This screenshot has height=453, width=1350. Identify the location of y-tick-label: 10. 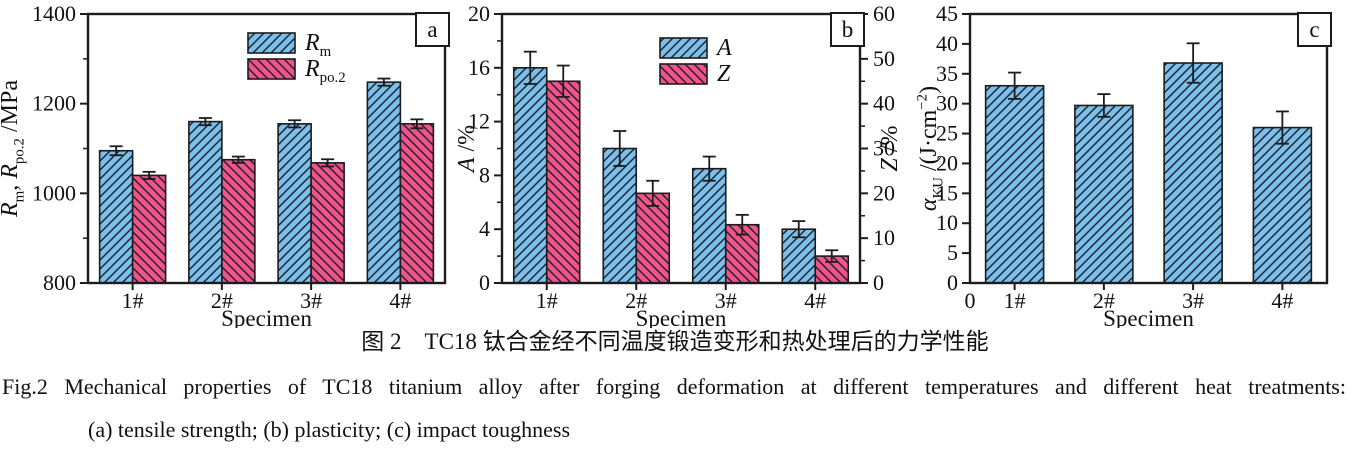
(947, 222).